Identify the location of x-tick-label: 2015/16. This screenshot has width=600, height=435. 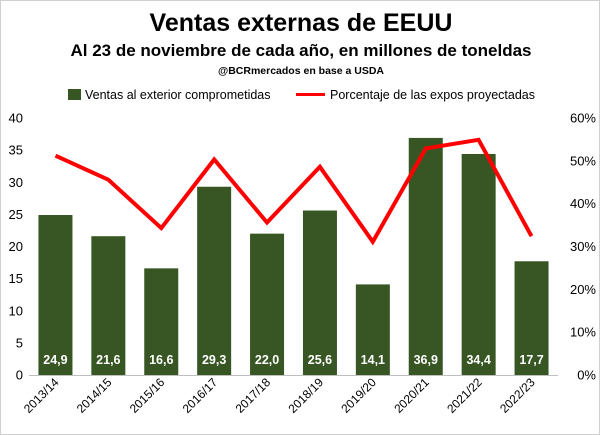
(147, 395).